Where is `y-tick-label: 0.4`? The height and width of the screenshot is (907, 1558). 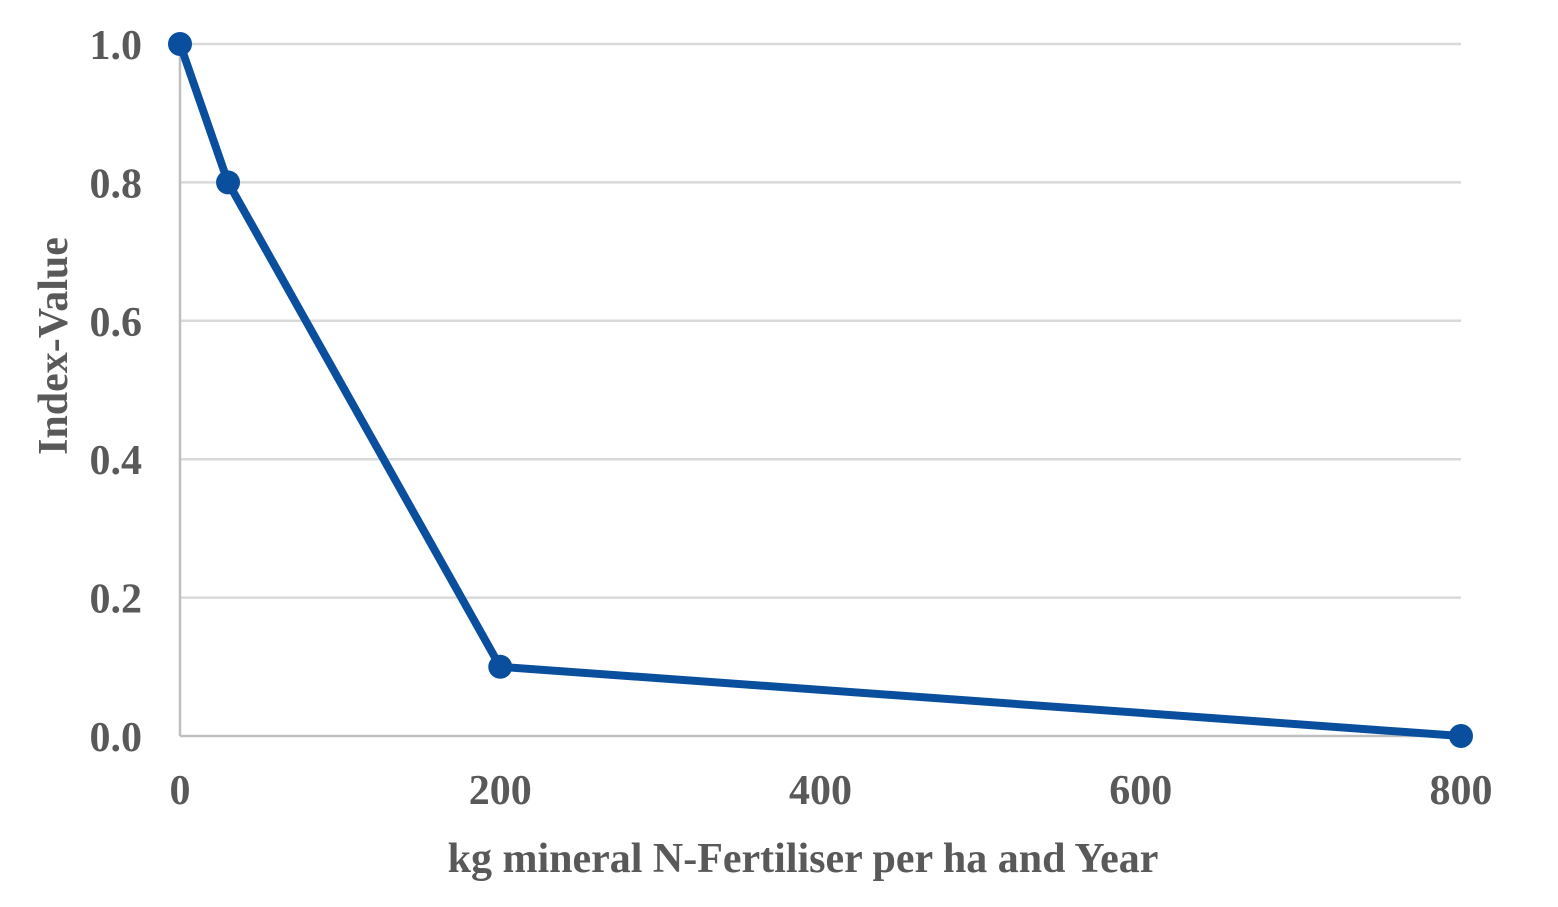
y-tick-label: 0.4 is located at coordinates (116, 461).